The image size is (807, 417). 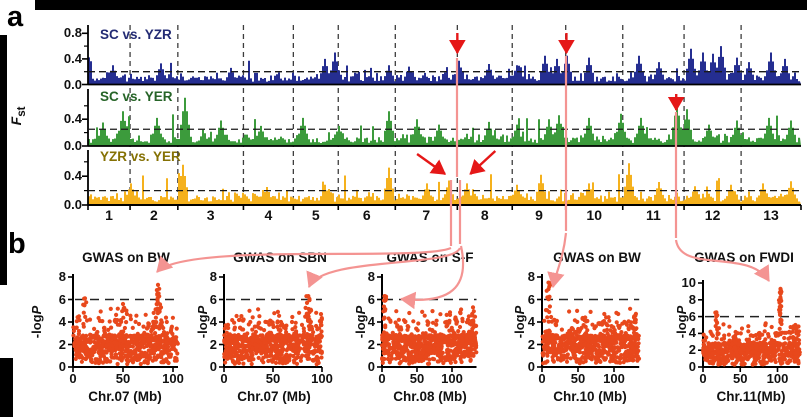 I want to click on gwas-2-ytick-4: 4, so click(x=213, y=321).